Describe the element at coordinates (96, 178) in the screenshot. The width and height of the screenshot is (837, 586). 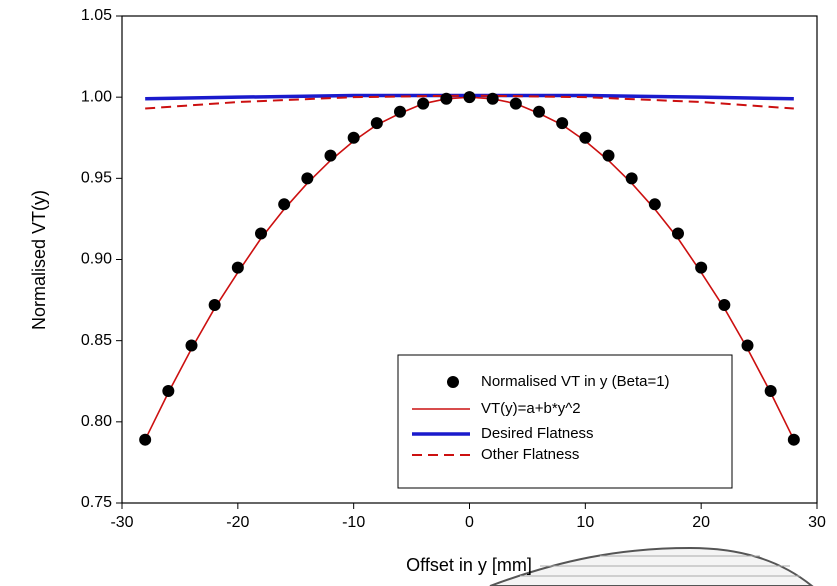
I see `y-tick-label: 0.95` at that location.